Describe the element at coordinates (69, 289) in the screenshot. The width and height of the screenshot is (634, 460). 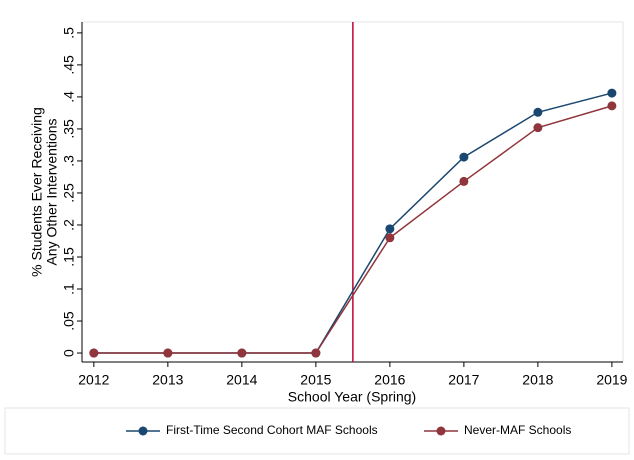
I see `y-tick-label: .1` at that location.